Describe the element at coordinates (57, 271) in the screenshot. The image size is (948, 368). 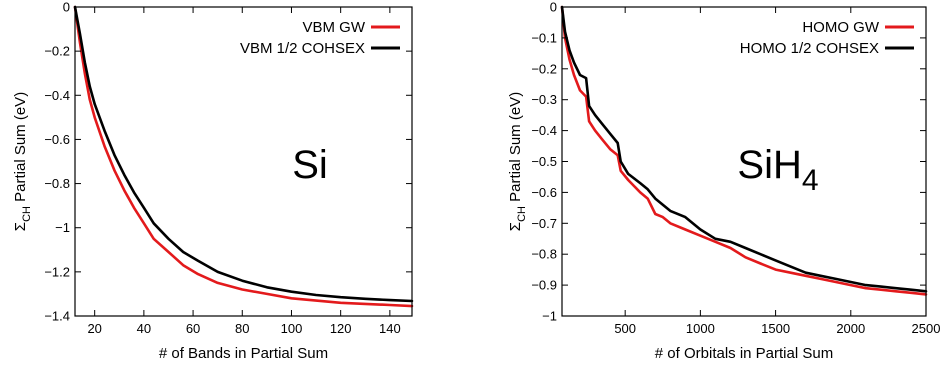
I see `y-tick-label: −1.2` at that location.